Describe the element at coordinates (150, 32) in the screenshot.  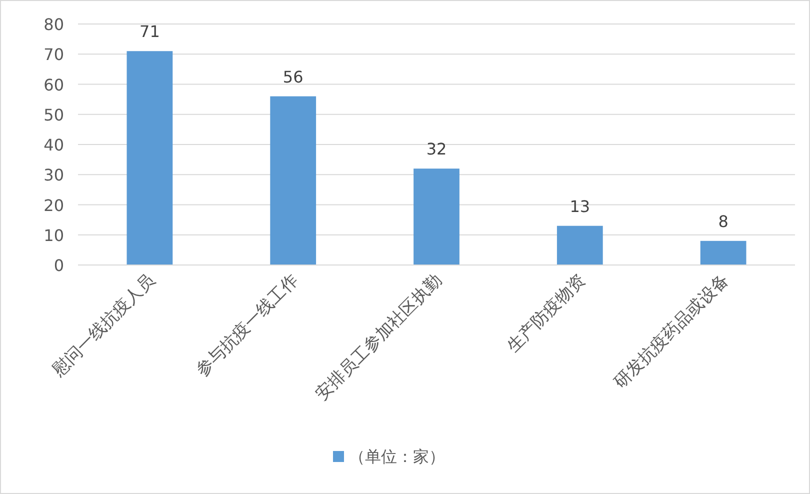
I see `data-label: 71` at that location.